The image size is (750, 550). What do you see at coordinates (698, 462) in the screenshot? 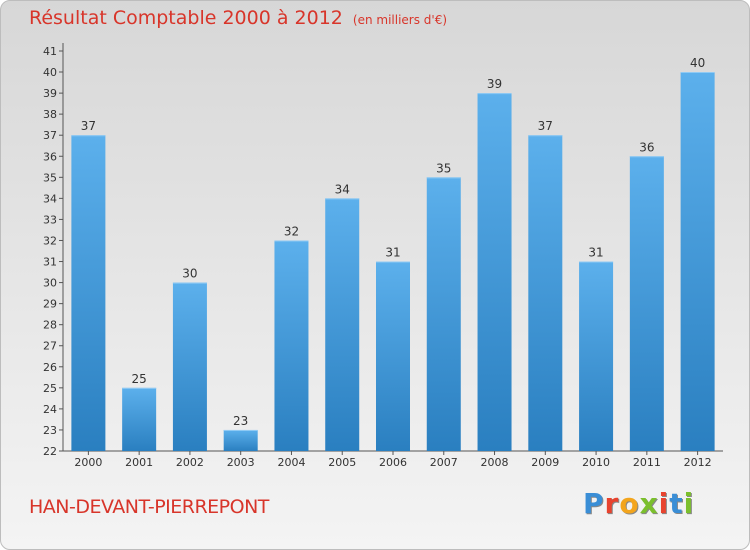
I see `x-tick-label: 2012` at bounding box center [698, 462].